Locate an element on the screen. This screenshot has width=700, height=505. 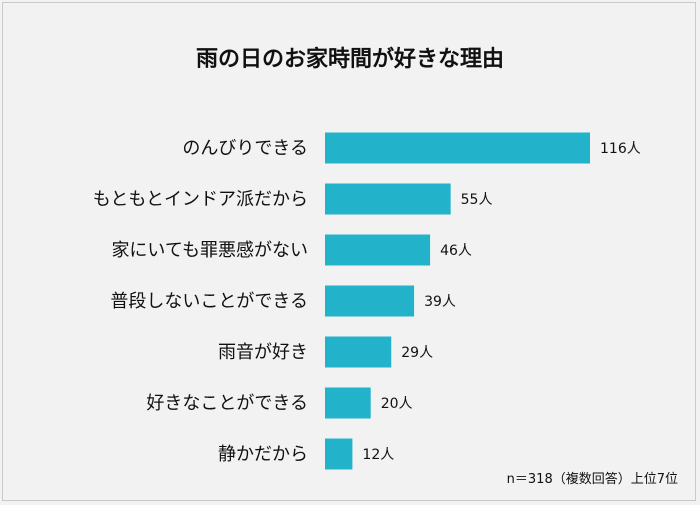
value-label-7: 12人 is located at coordinates (378, 455).